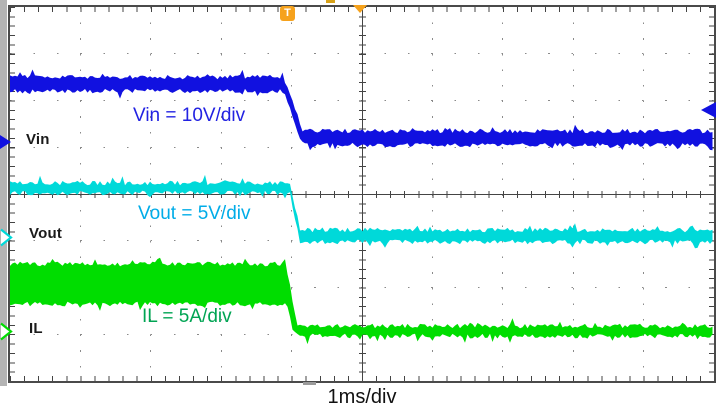 This screenshot has width=718, height=417. What do you see at coordinates (708, 110) in the screenshot?
I see `trigger-level-arrow-icon` at bounding box center [708, 110].